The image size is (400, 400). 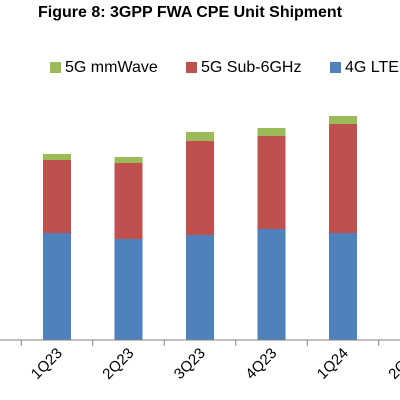 I want to click on x-tick-label: 1Q24, so click(x=333, y=364).